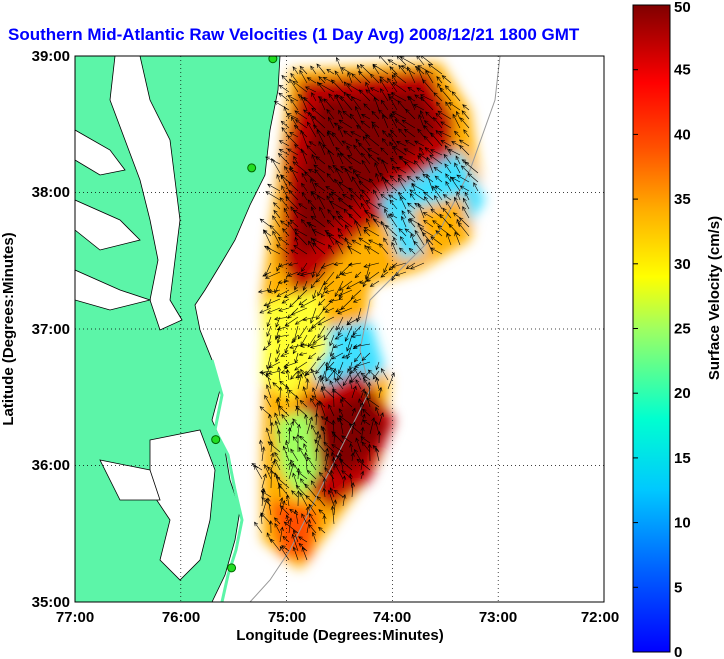 The height and width of the screenshot is (659, 724). Describe the element at coordinates (714, 298) in the screenshot. I see `colorbar-label: Surface Velocity (cm/s)` at that location.